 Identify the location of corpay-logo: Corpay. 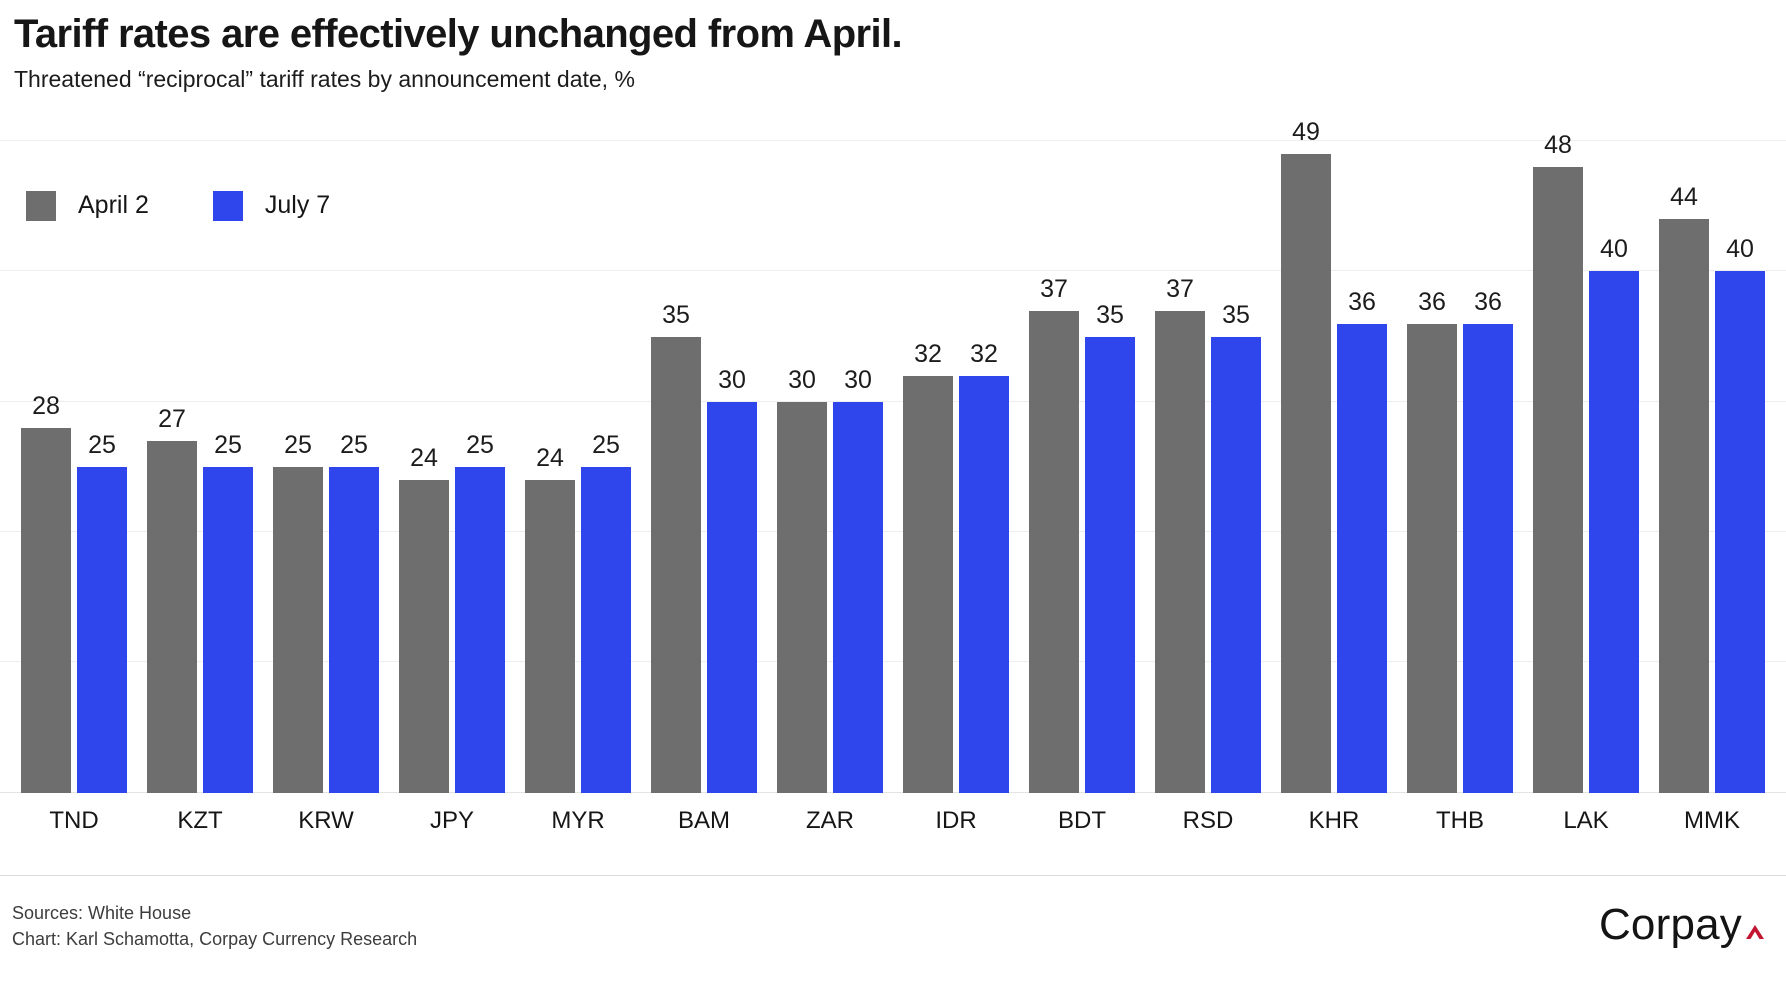
(1682, 925).